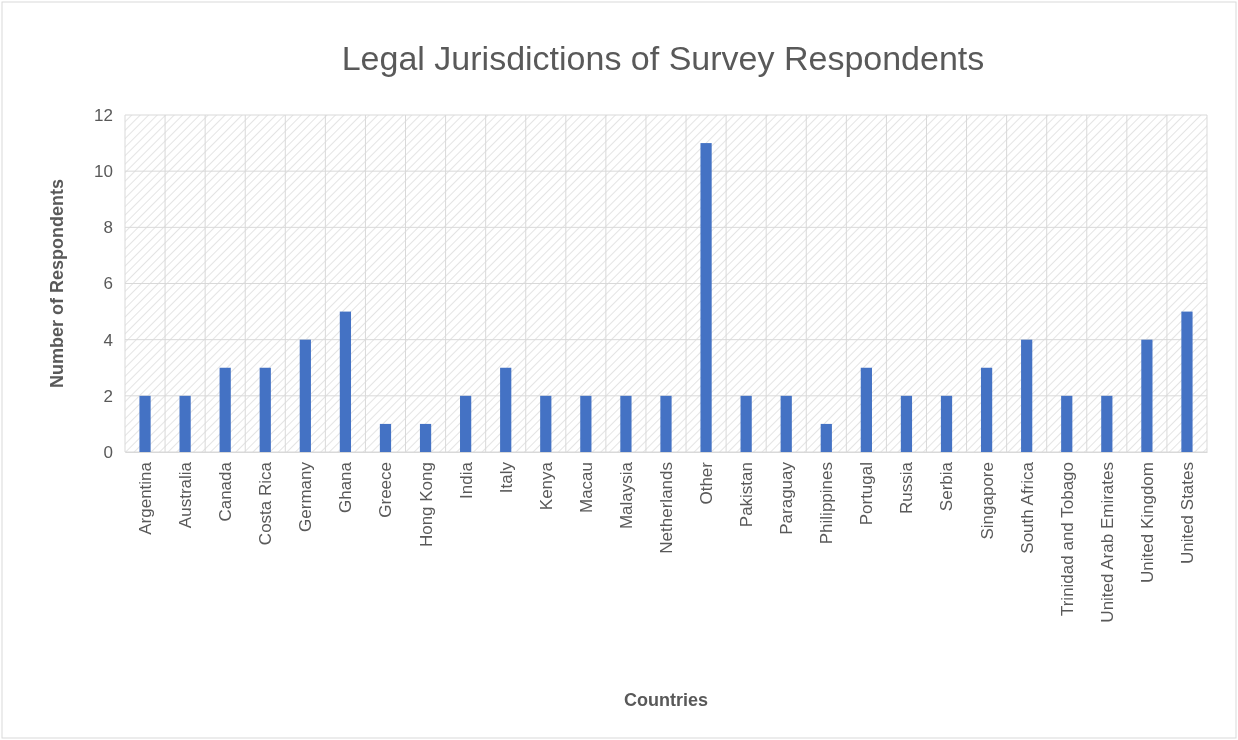 This screenshot has height=740, width=1238. What do you see at coordinates (827, 503) in the screenshot?
I see `x-tick-label: Philippines` at bounding box center [827, 503].